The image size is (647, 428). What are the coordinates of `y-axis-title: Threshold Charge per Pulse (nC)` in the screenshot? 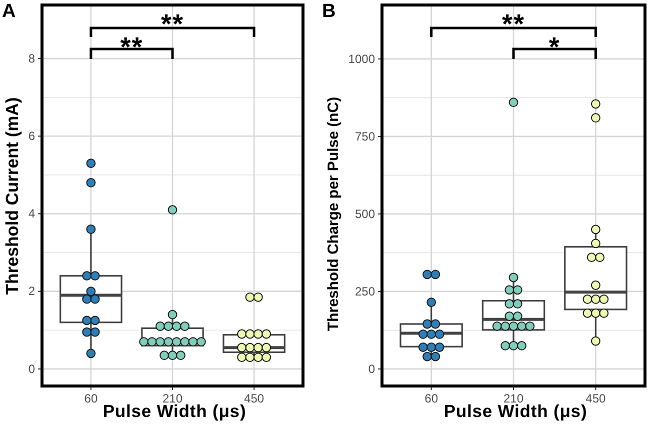 It's located at (333, 214).